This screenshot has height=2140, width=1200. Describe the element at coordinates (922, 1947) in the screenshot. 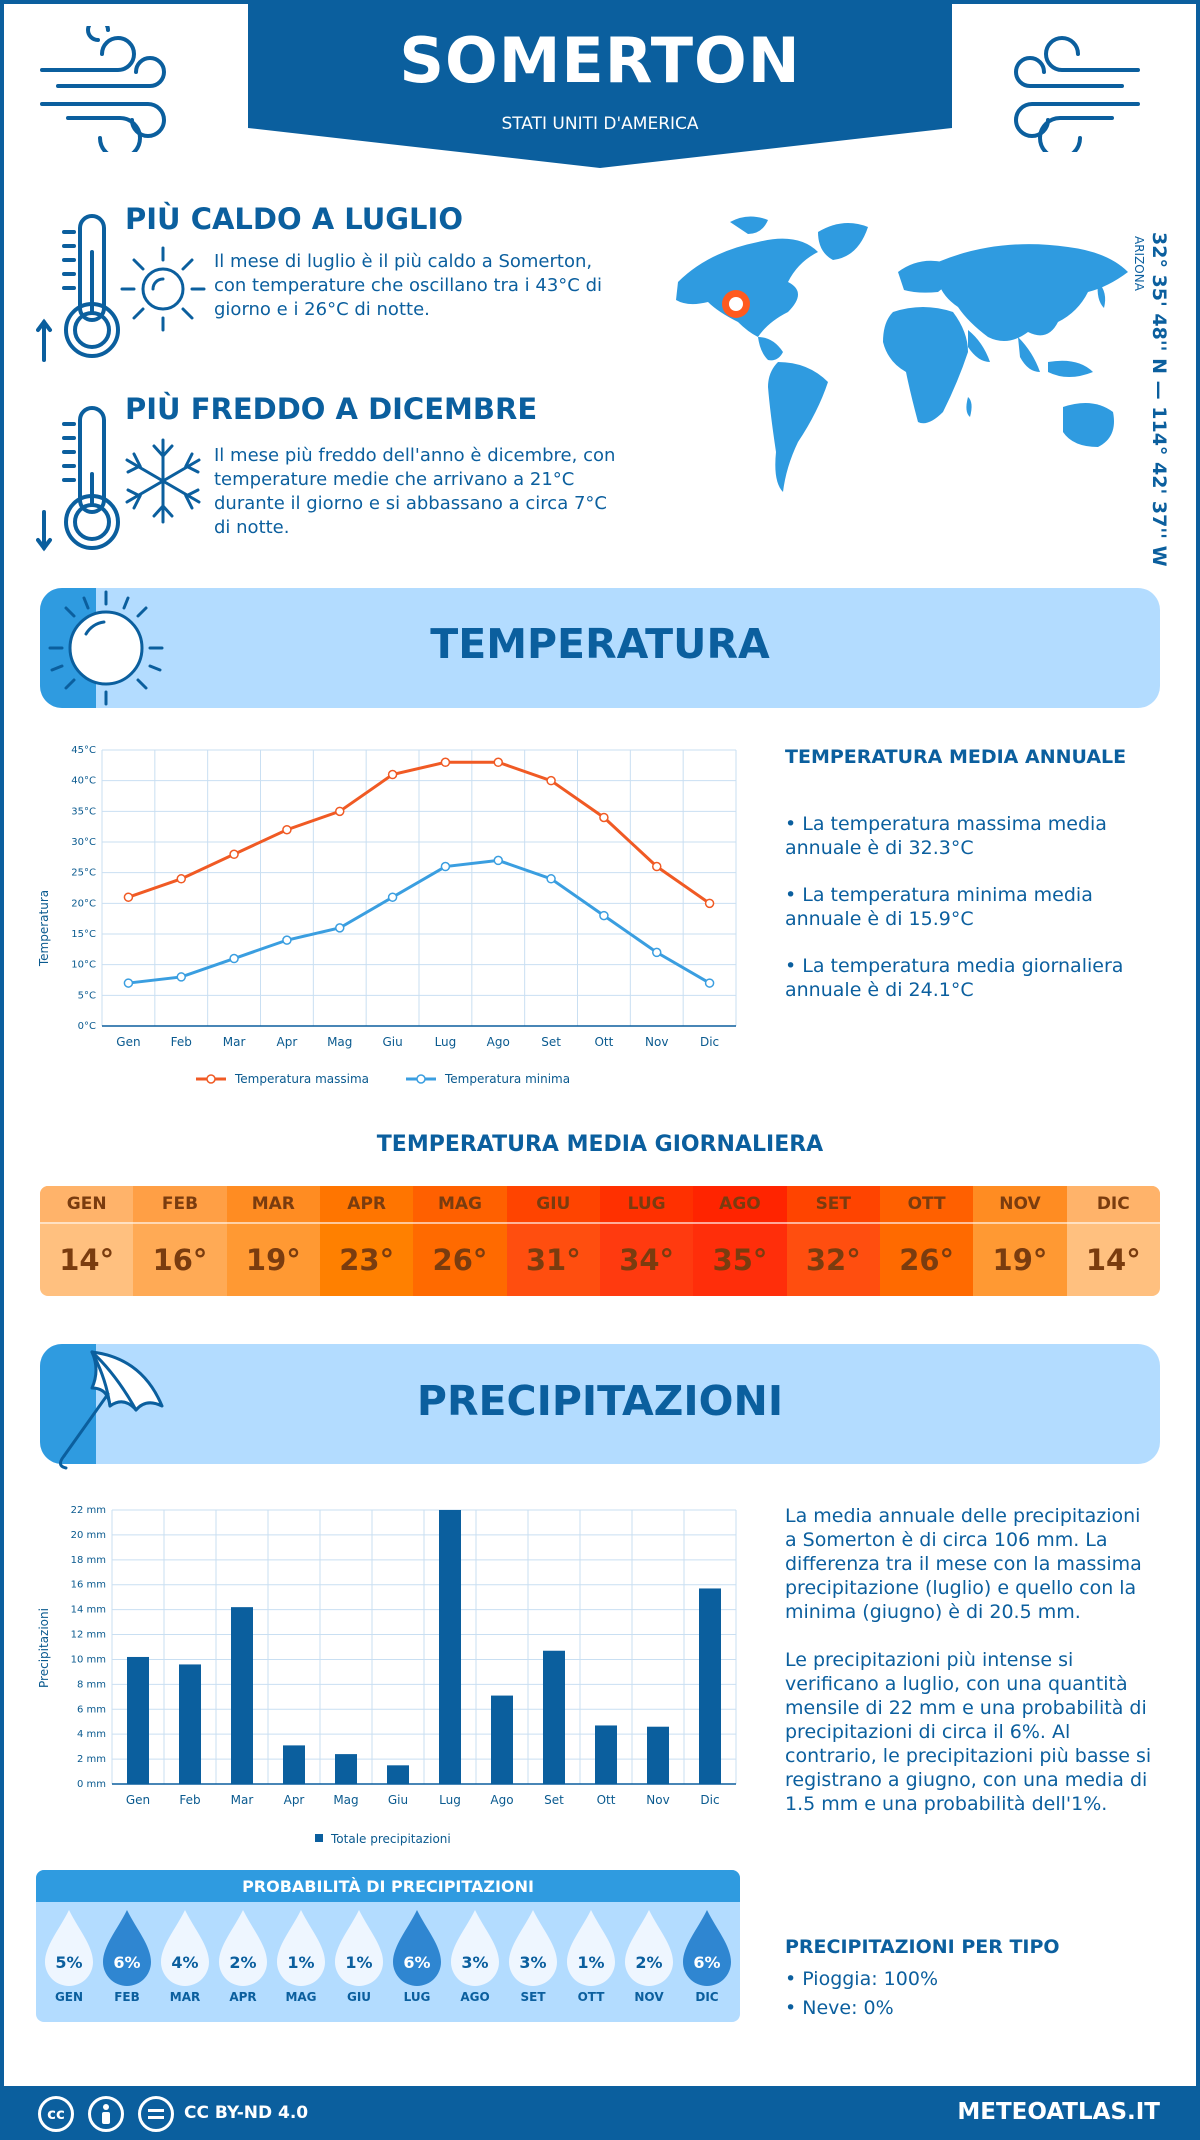

I see `precip-type-title: PRECIPITAZIONI PER TIPO` at that location.